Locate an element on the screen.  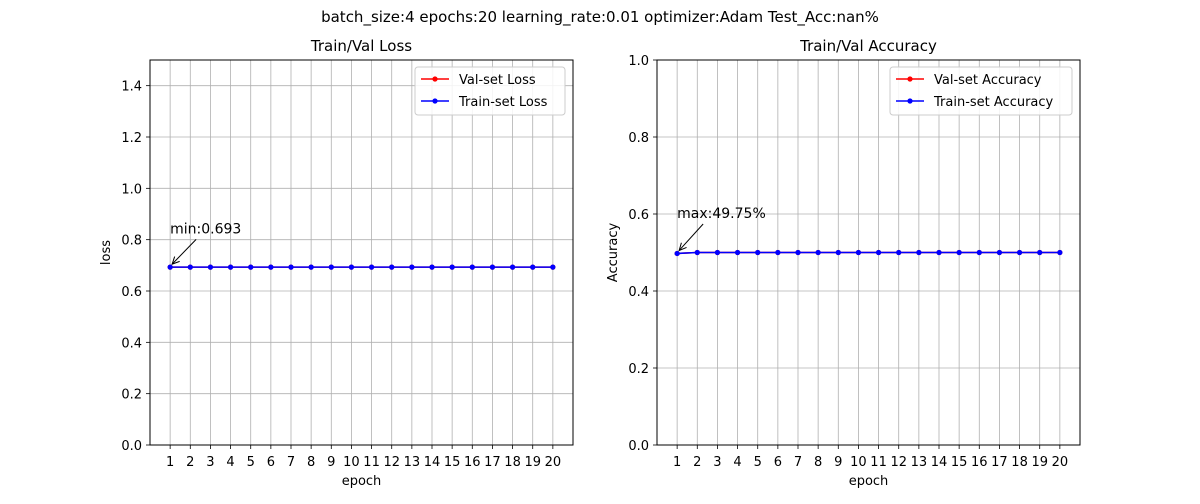
y-tick-label: 0.6 is located at coordinates (131, 292).